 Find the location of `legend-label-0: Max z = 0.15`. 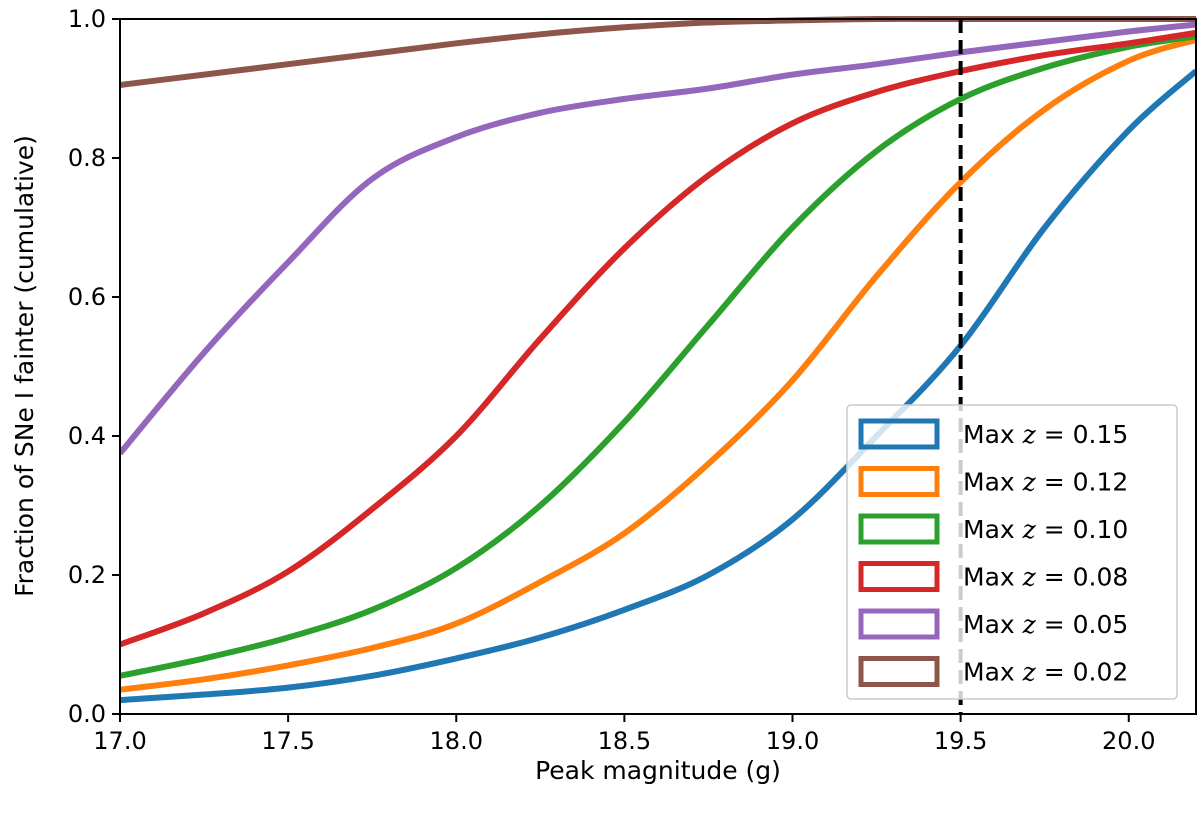

legend-label-0: Max z = 0.15 is located at coordinates (1045, 434).